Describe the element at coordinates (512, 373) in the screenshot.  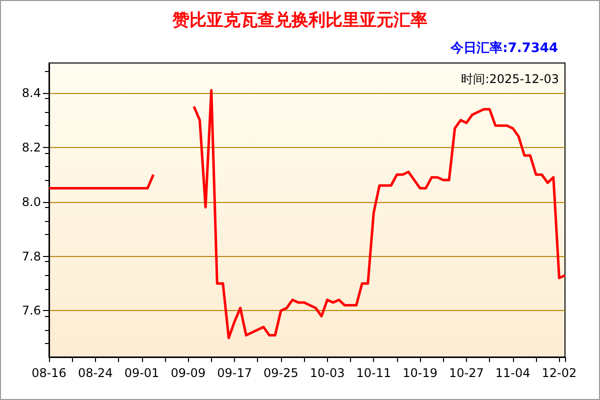
I see `x-tick-label: 11-04` at that location.